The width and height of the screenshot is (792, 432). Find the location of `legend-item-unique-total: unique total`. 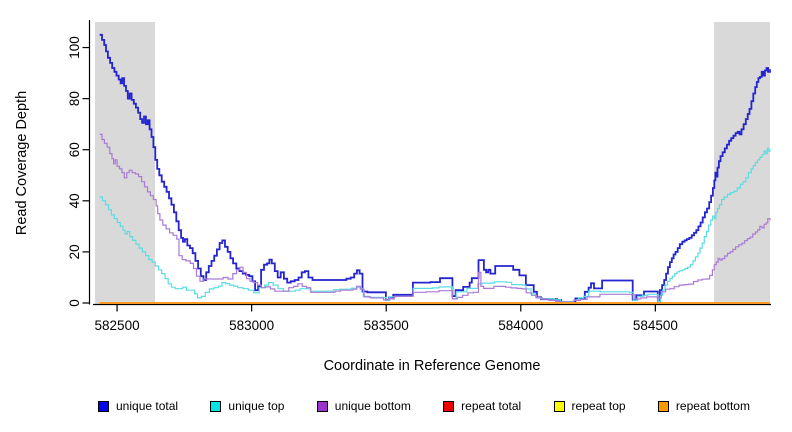

legend-item-unique-total: unique total is located at coordinates (138, 406).